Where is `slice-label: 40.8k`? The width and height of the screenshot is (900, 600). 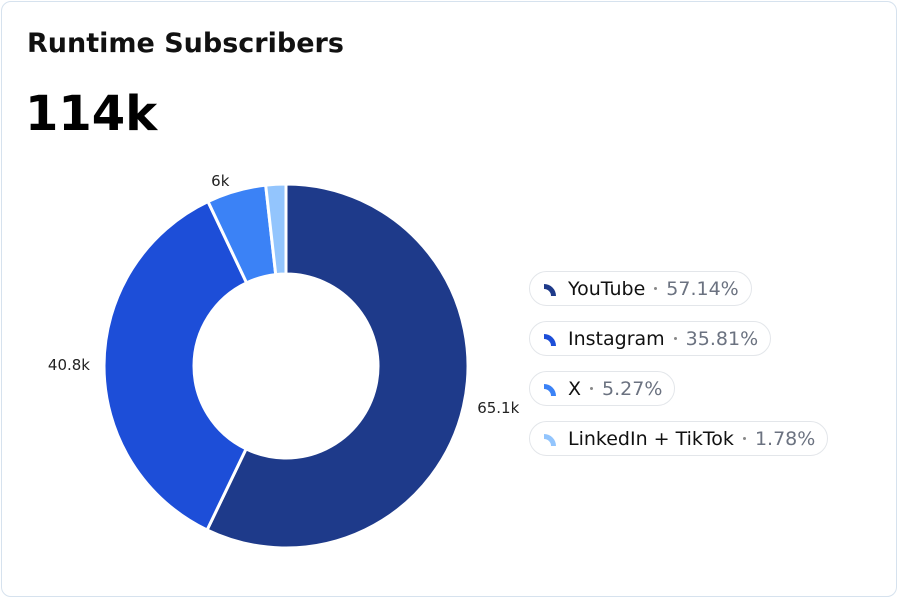
slice-label: 40.8k is located at coordinates (69, 365).